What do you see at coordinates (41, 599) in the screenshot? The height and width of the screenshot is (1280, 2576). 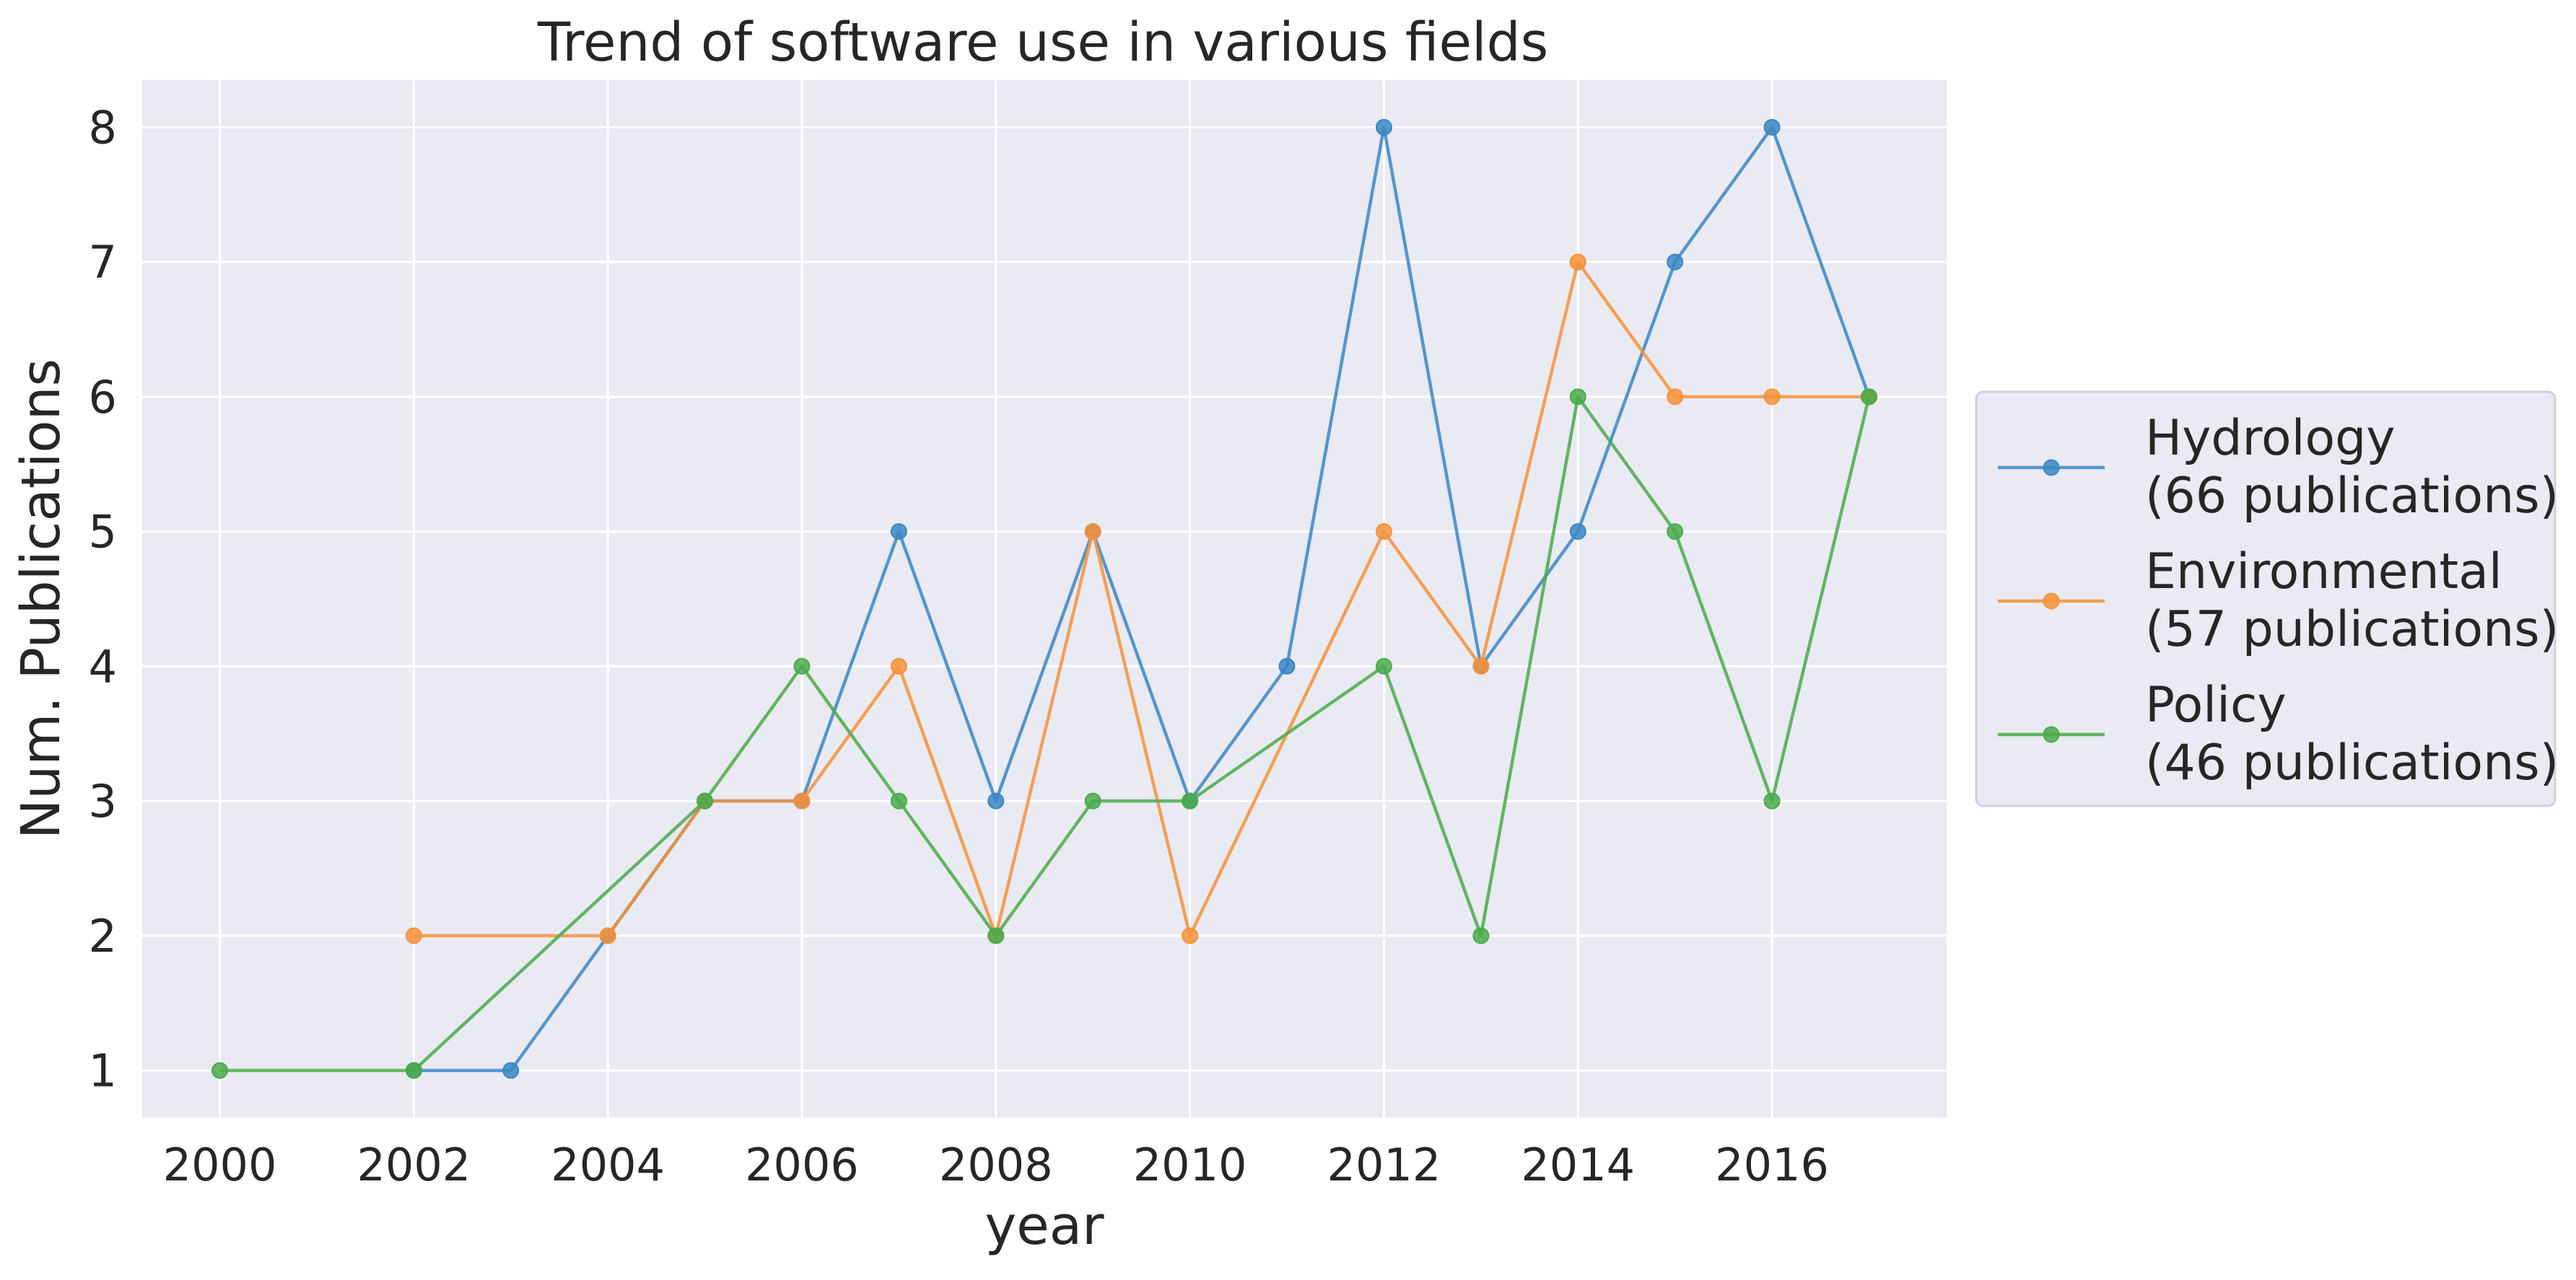 I see `y-axis-title: Num. Publications` at bounding box center [41, 599].